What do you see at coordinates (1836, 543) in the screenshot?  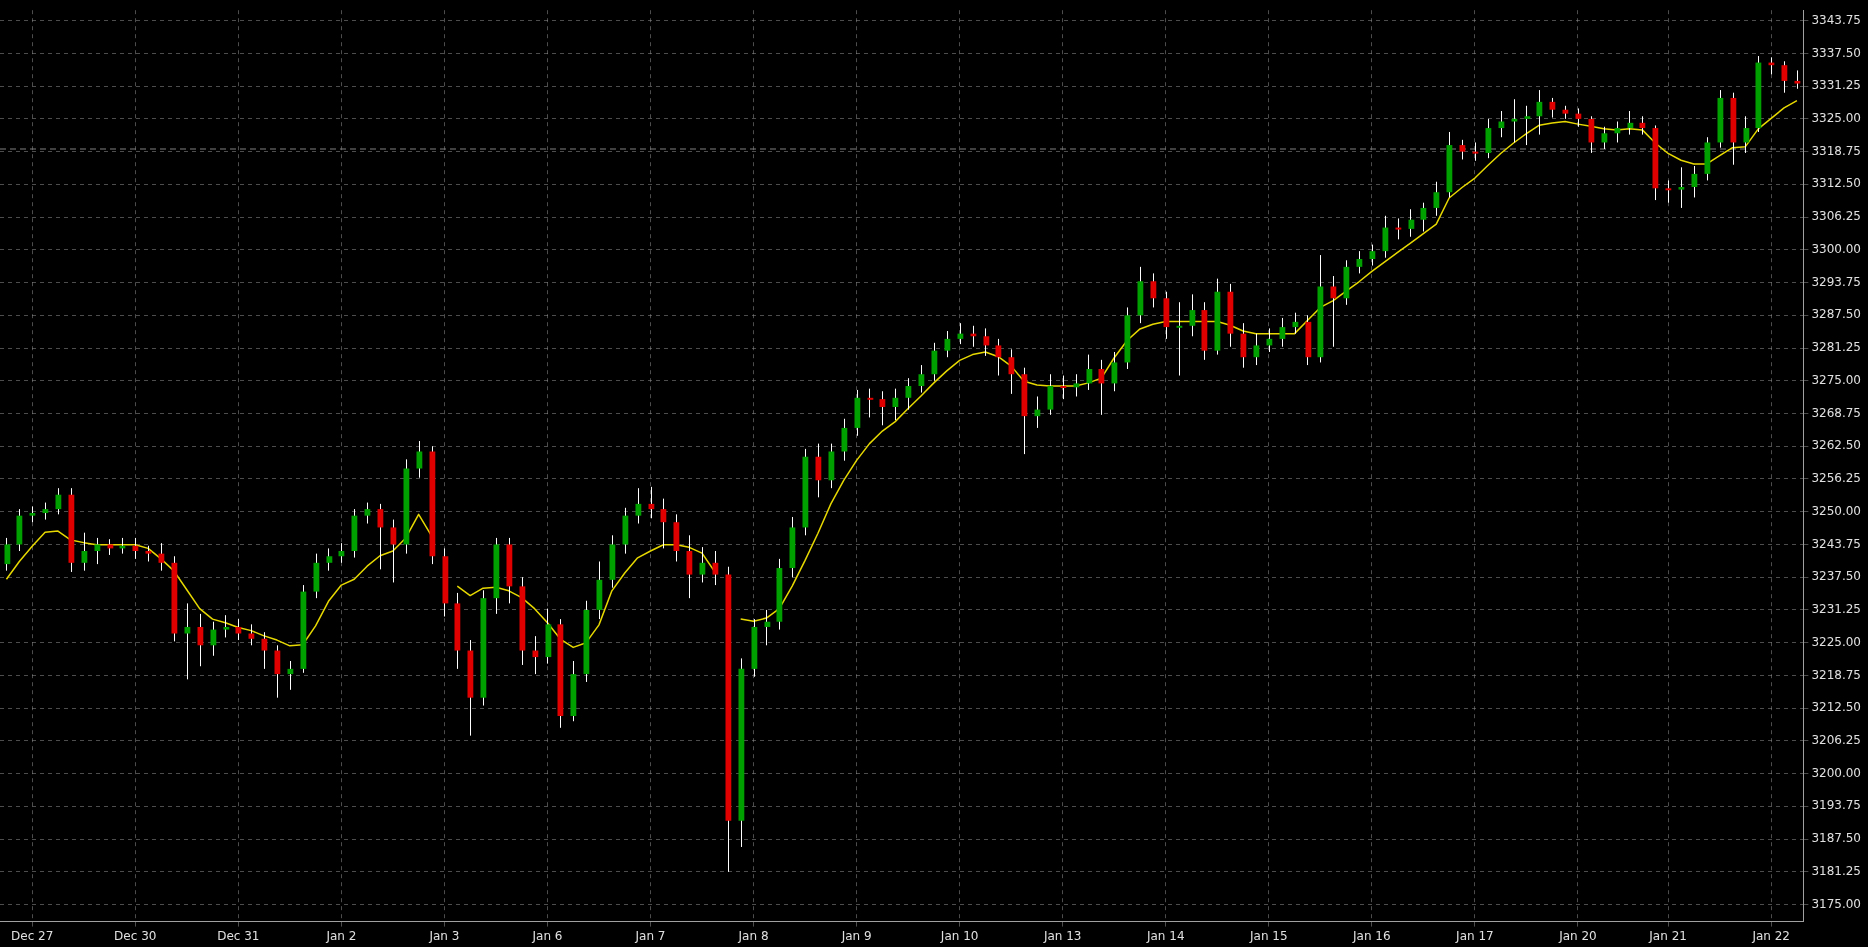 I see `y-tick-label: 3243.75` at bounding box center [1836, 543].